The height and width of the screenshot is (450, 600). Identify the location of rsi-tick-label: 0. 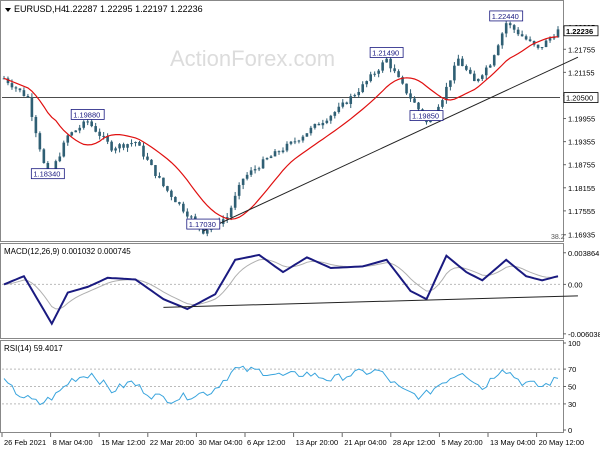
(570, 430).